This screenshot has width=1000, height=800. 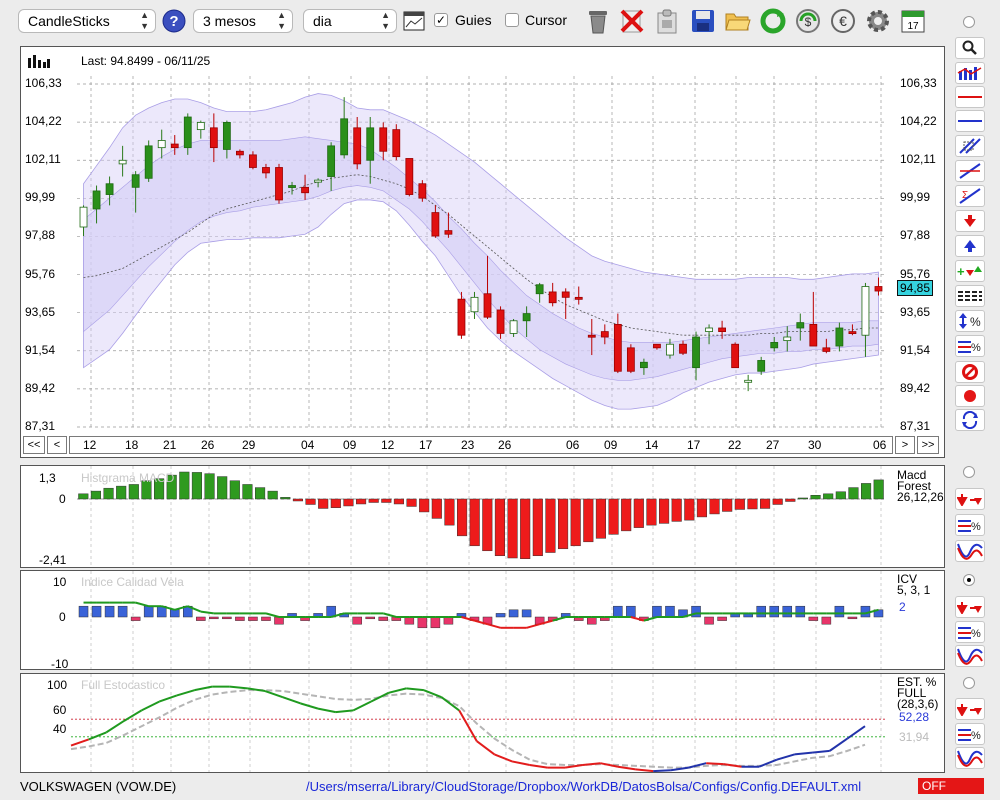 What do you see at coordinates (57, 445) in the screenshot?
I see `nav-prev-button: <` at bounding box center [57, 445].